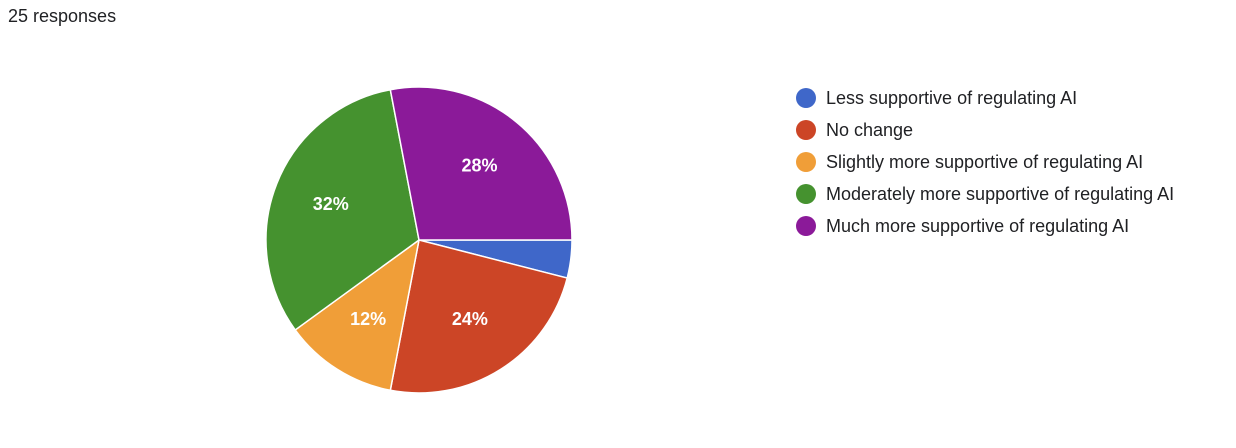  I want to click on slice-label: 12%, so click(368, 319).